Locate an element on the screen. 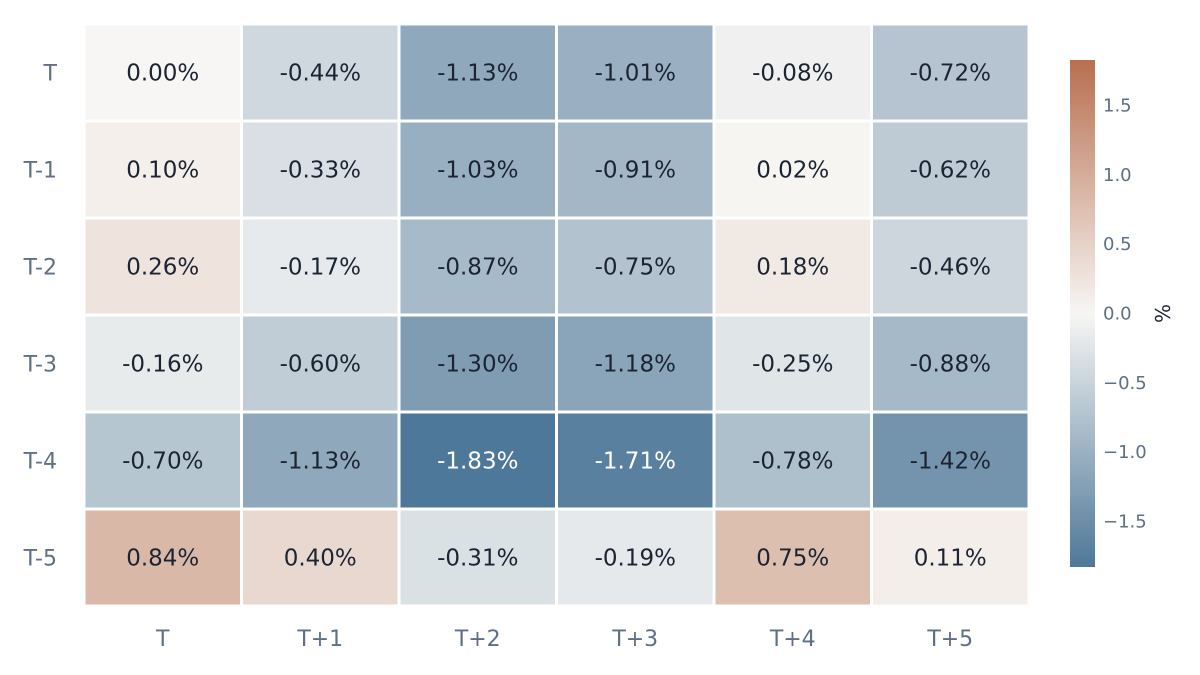 This screenshot has width=1200, height=675. row-label: T-5 is located at coordinates (40, 559).